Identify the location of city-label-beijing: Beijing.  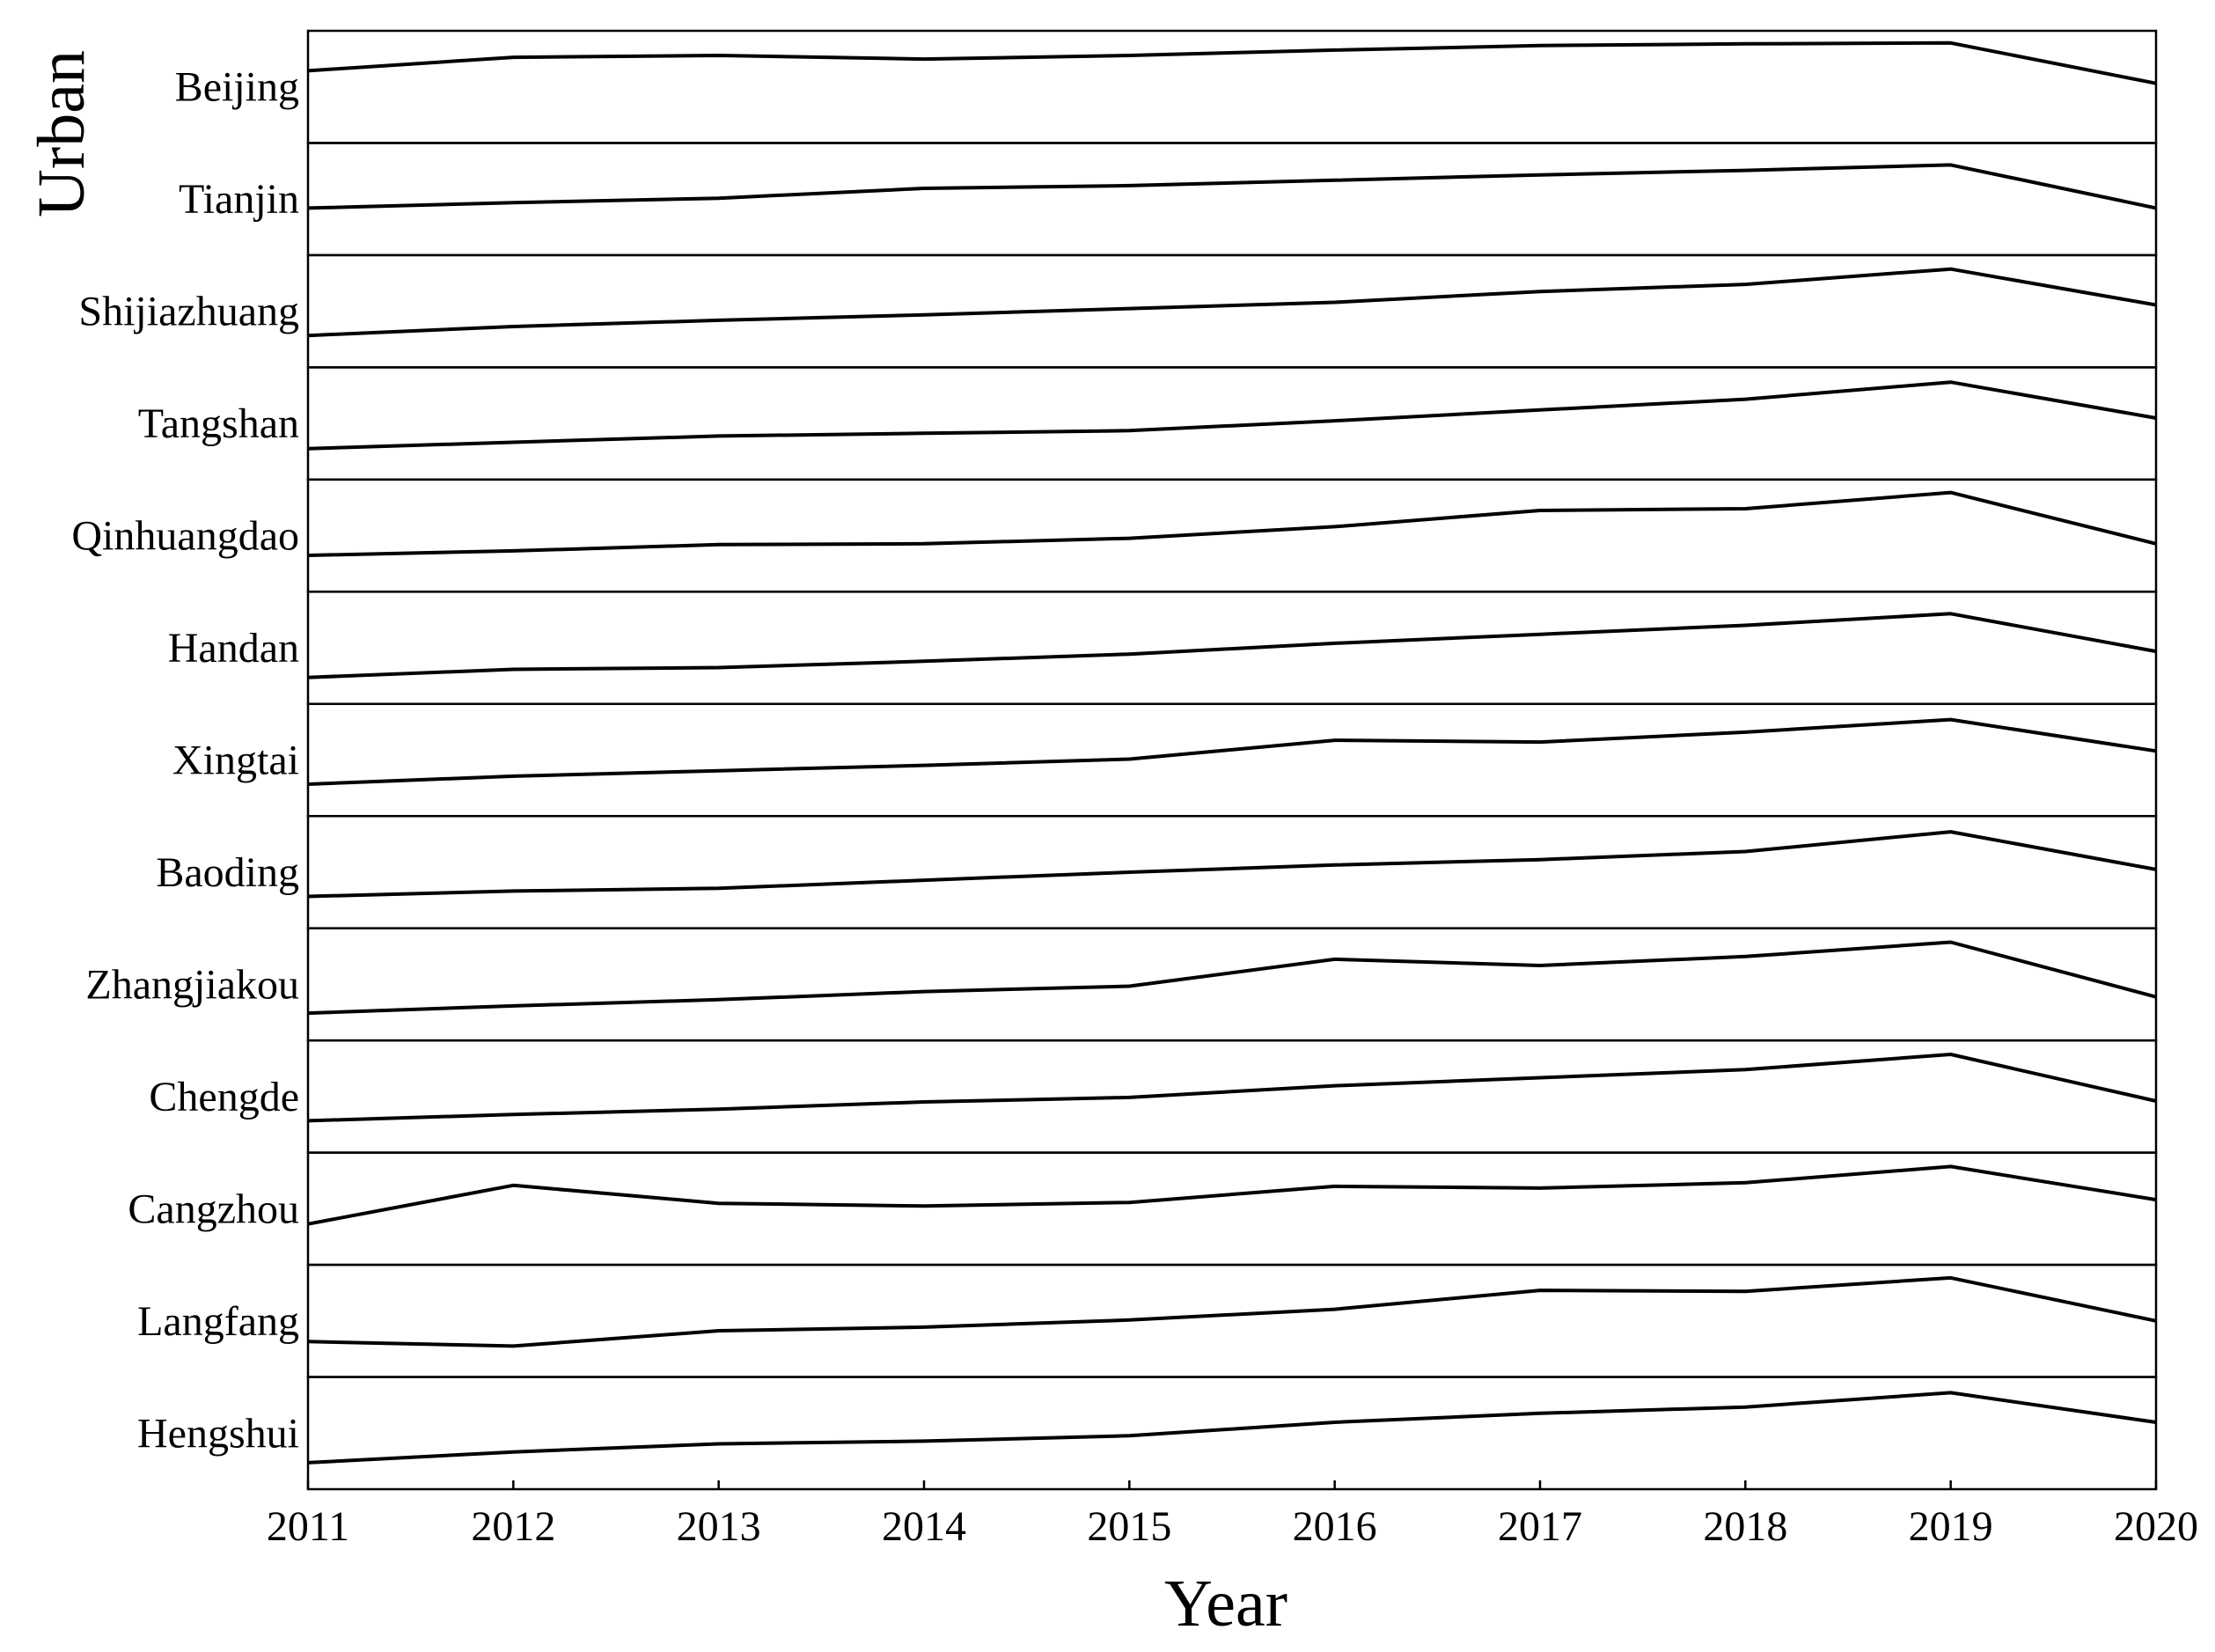
(237, 87).